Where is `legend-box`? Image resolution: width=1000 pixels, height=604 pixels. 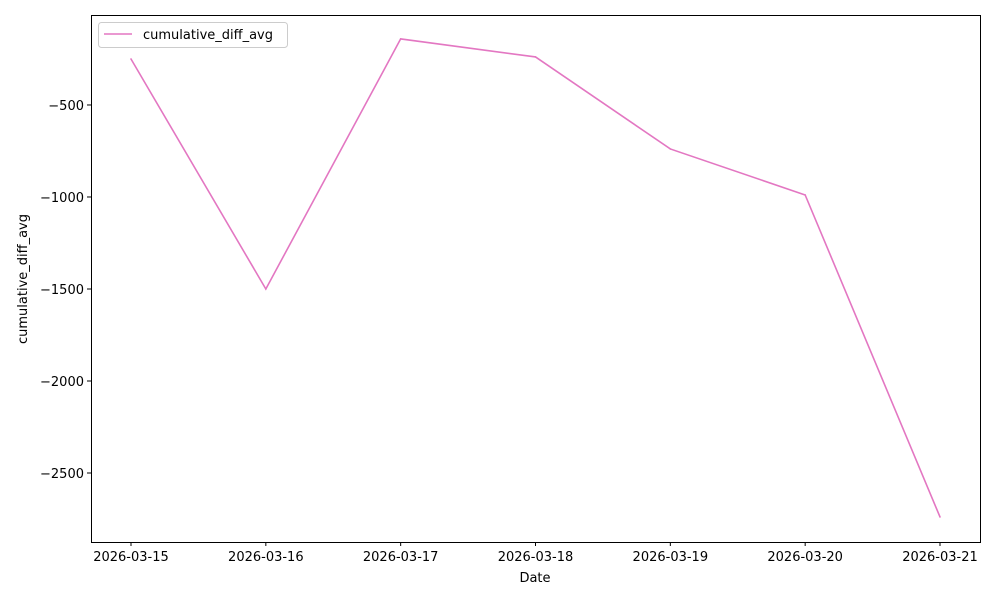 legend-box is located at coordinates (193, 35).